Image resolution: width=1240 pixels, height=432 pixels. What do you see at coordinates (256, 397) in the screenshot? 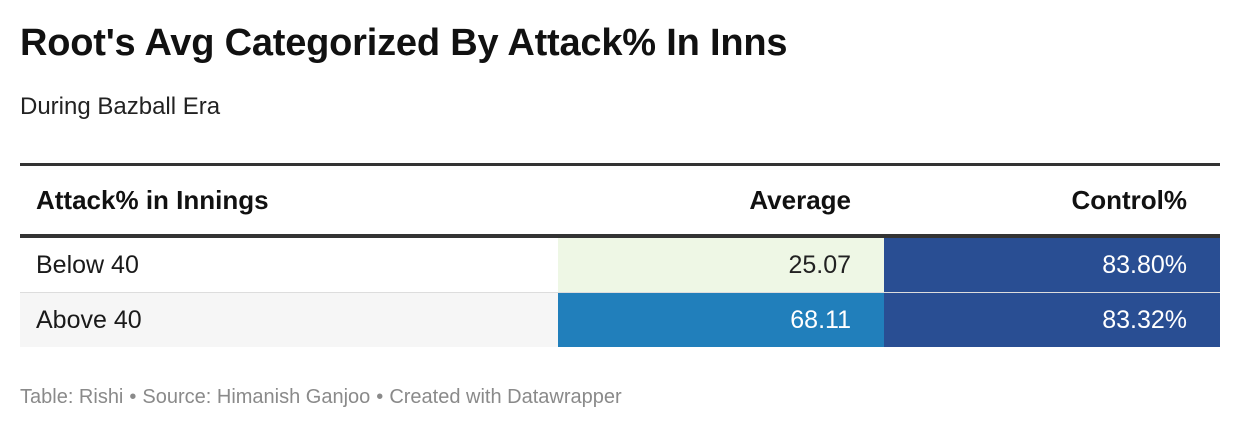
I see `source-credit: Source: Himanish Ganjoo` at bounding box center [256, 397].